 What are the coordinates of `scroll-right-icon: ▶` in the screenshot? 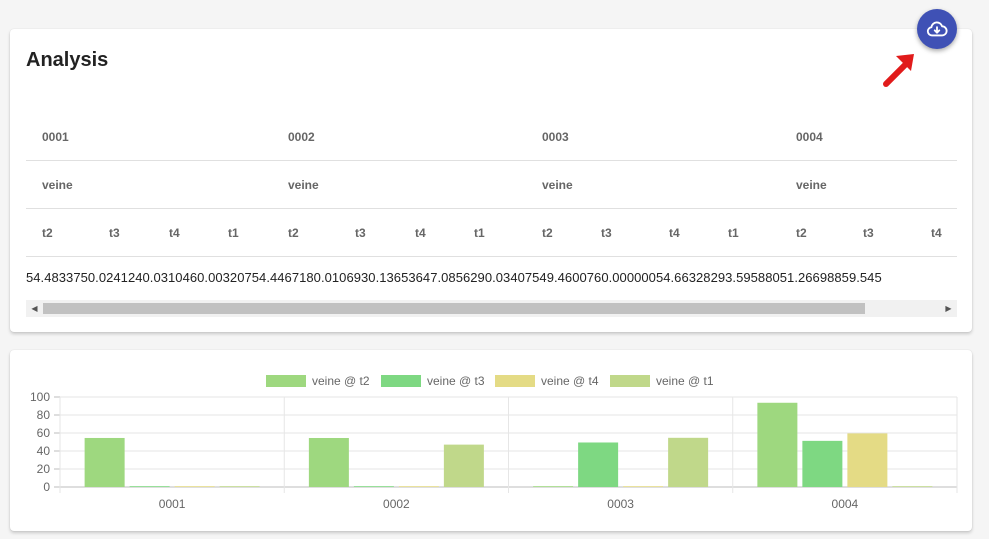 It's located at (948, 308).